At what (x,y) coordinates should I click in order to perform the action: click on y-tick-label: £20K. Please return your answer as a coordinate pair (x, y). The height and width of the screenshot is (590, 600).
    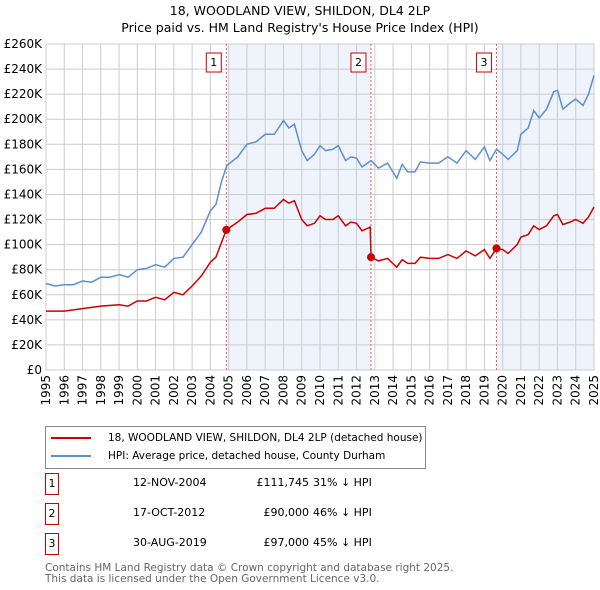
    Looking at the image, I should click on (27, 345).